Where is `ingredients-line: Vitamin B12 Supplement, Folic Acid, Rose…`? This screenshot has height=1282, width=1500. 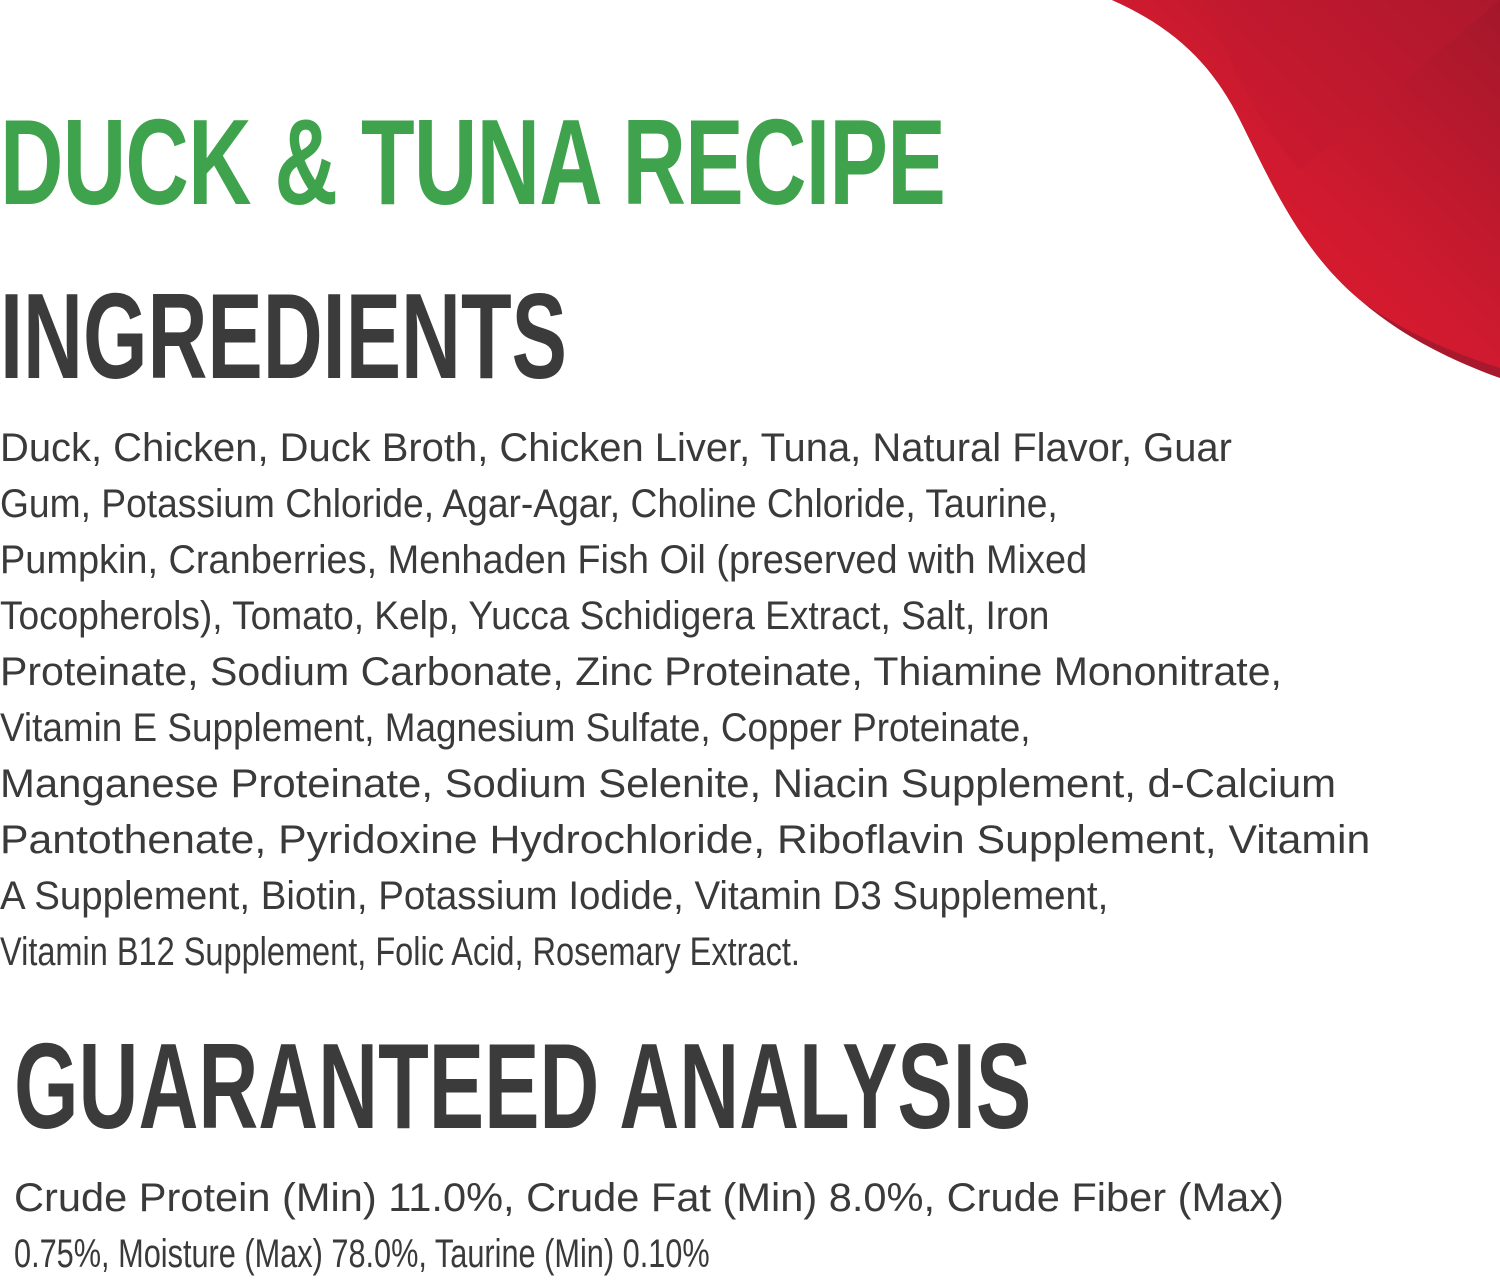
ingredients-line: Vitamin B12 Supplement, Folic Acid, Rose… is located at coordinates (400, 952).